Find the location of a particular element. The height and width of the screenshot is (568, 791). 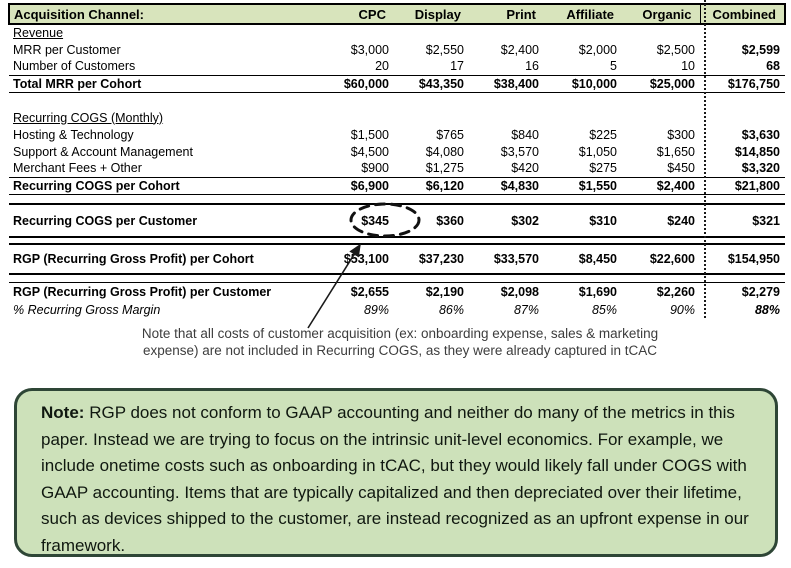

header-col-cpc: CPC is located at coordinates (338, 14).